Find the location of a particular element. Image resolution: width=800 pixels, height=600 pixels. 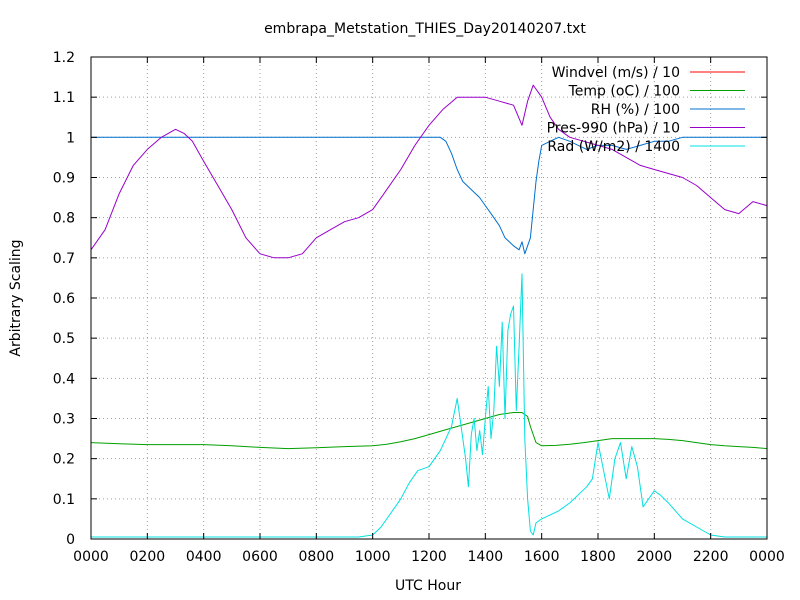

y-tick-label: 0 is located at coordinates (70, 540).